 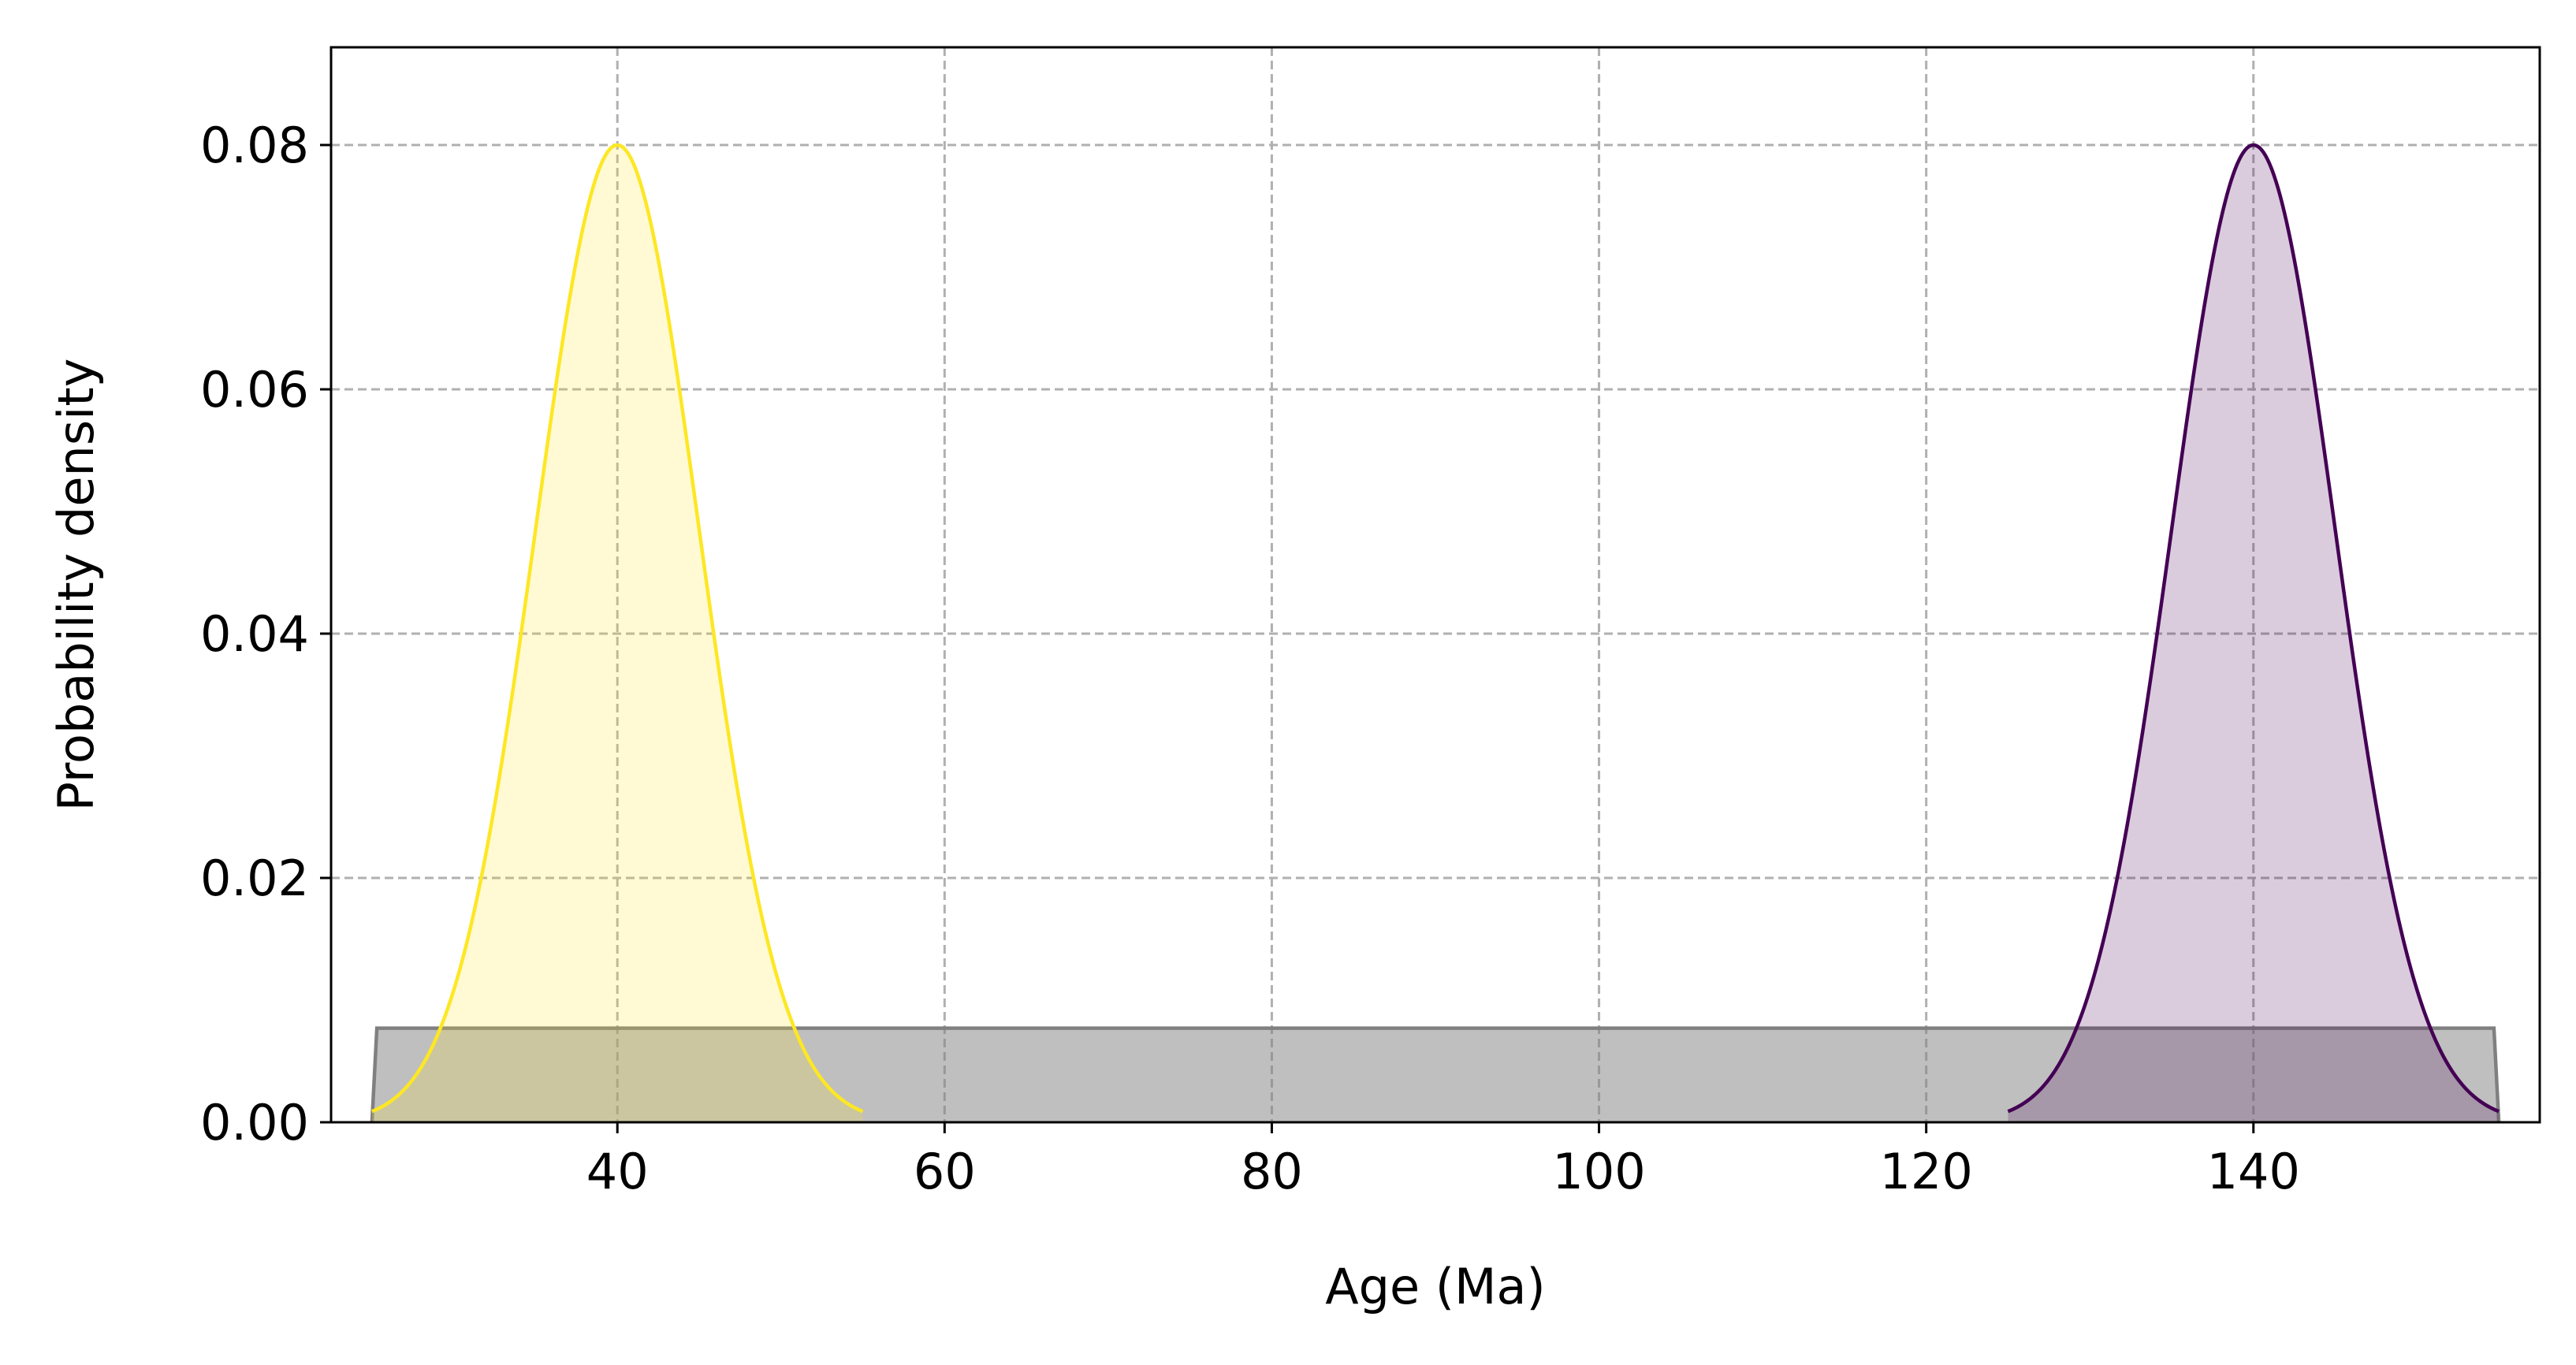 What do you see at coordinates (945, 1171) in the screenshot?
I see `x-tick-label: 60` at bounding box center [945, 1171].